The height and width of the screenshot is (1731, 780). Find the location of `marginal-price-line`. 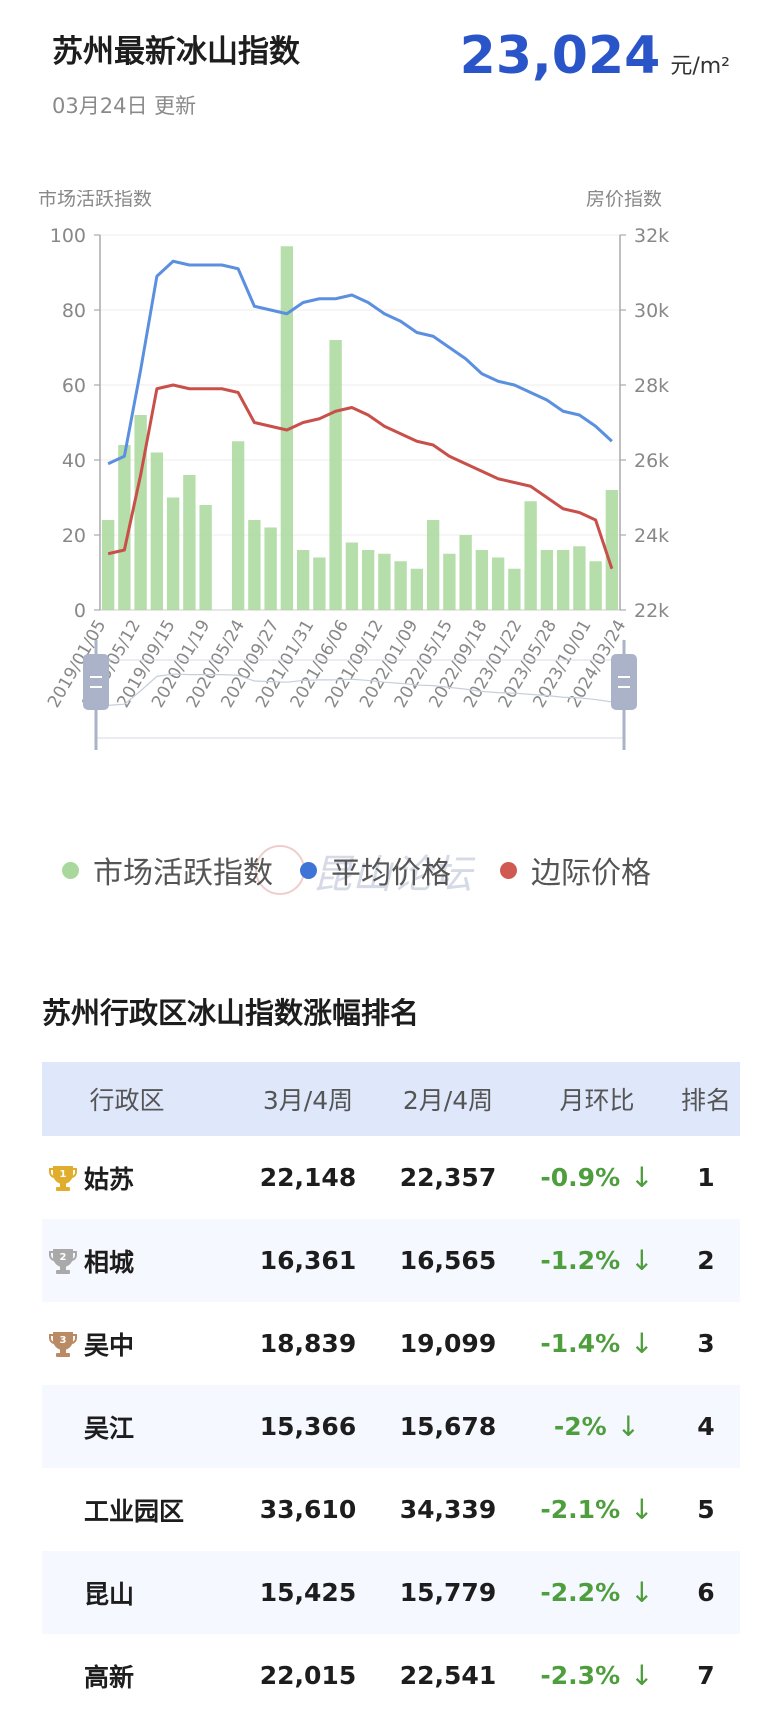

marginal-price-line is located at coordinates (360, 476).